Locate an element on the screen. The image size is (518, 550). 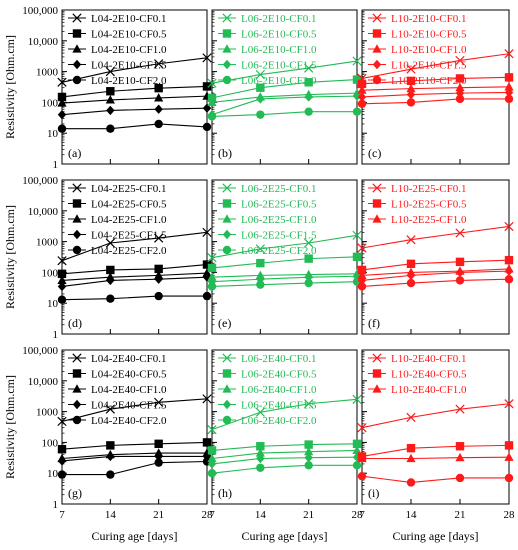
legend-entry: L10-2E10-CF0.1 is located at coordinates (428, 19).